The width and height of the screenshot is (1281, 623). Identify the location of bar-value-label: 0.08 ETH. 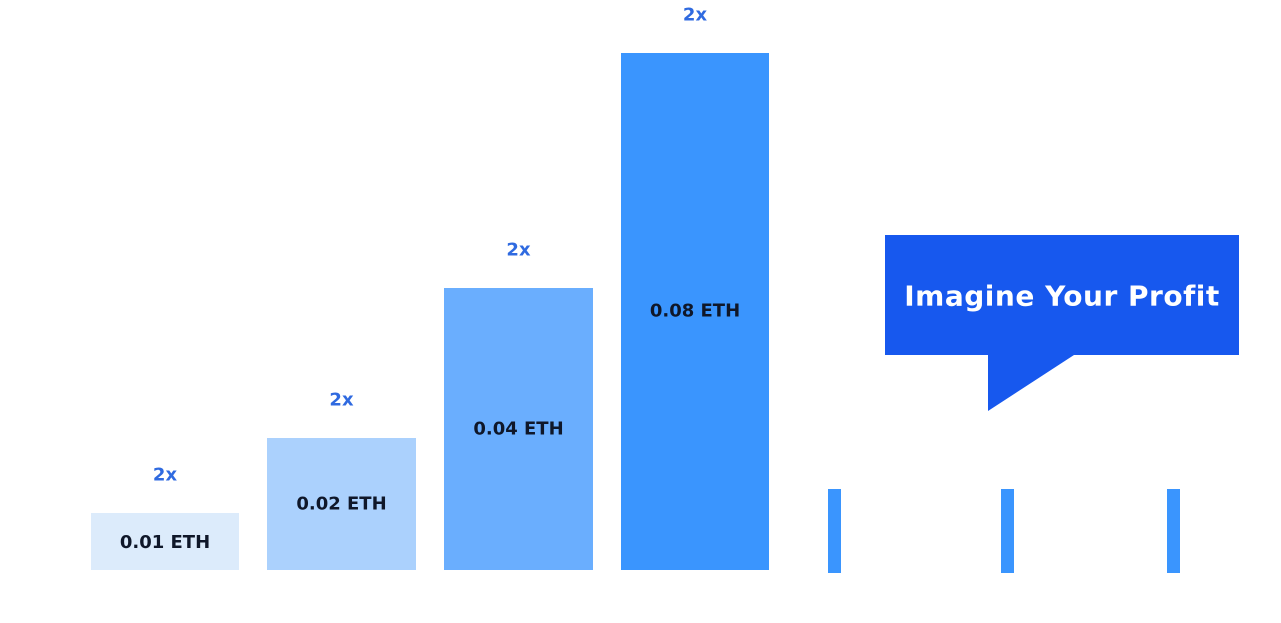
(695, 311).